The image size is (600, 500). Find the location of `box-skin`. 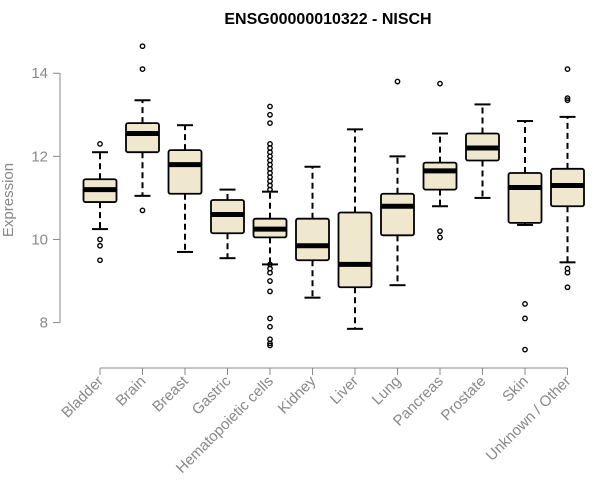

box-skin is located at coordinates (525, 236).